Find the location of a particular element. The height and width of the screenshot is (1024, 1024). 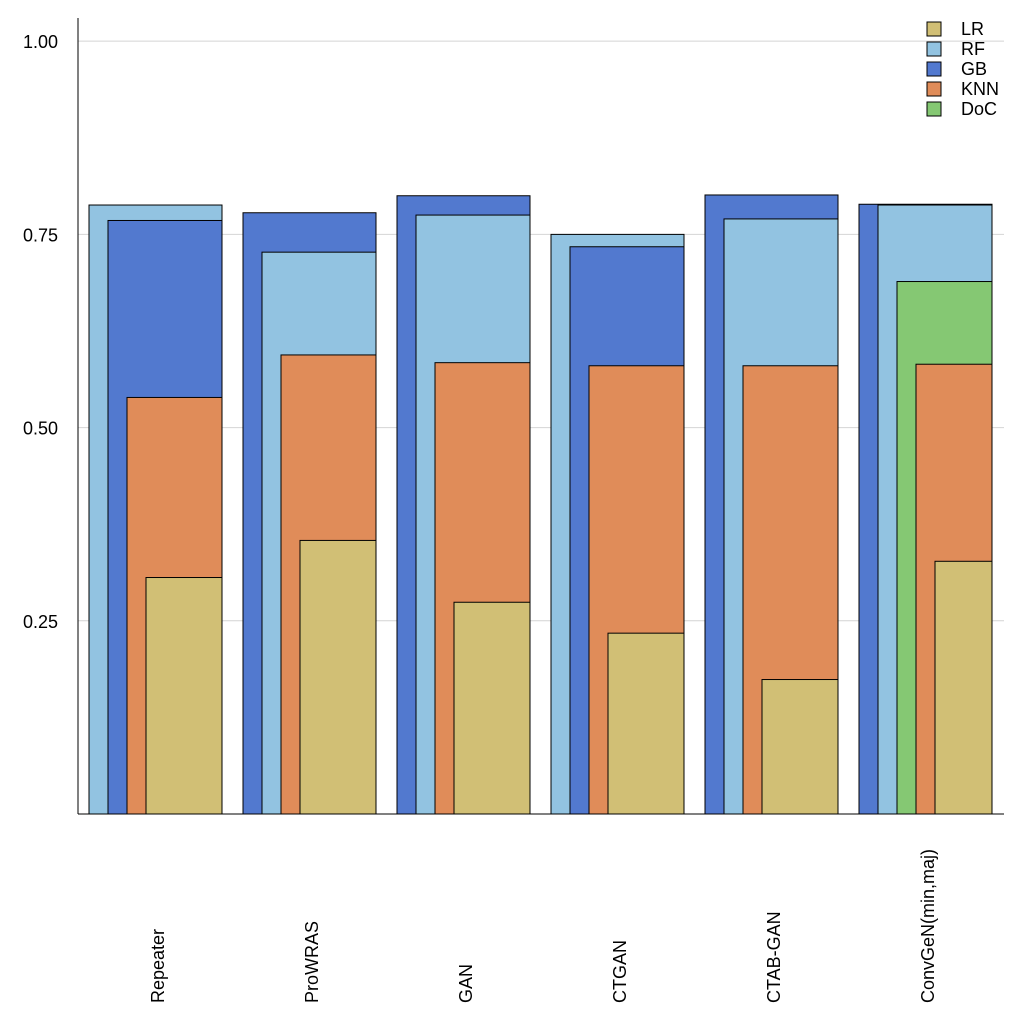

legend-label: GB is located at coordinates (974, 69).